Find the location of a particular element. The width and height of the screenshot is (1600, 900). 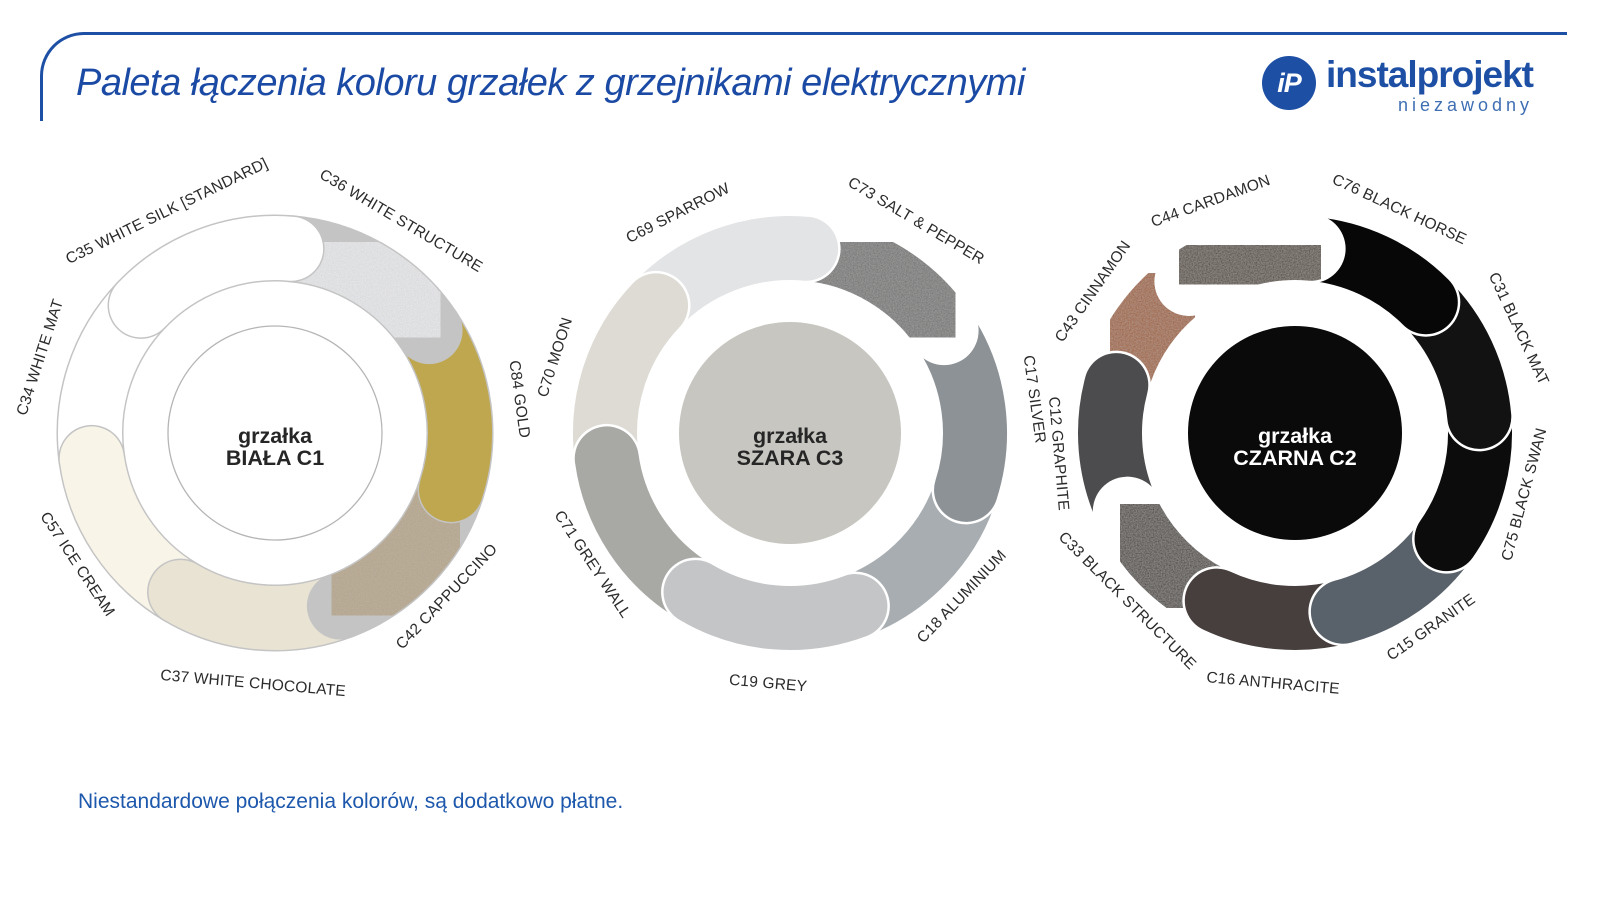

wheel-center-czarna-c2 is located at coordinates (1295, 433).